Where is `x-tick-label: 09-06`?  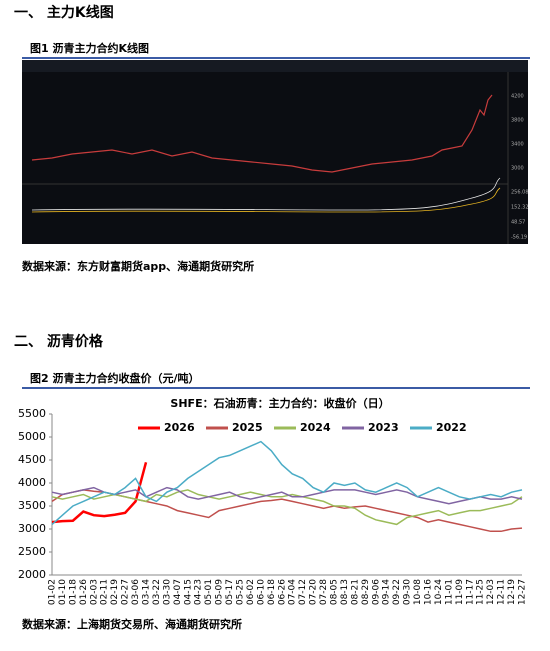 x-tick-label: 09-06 is located at coordinates (376, 592).